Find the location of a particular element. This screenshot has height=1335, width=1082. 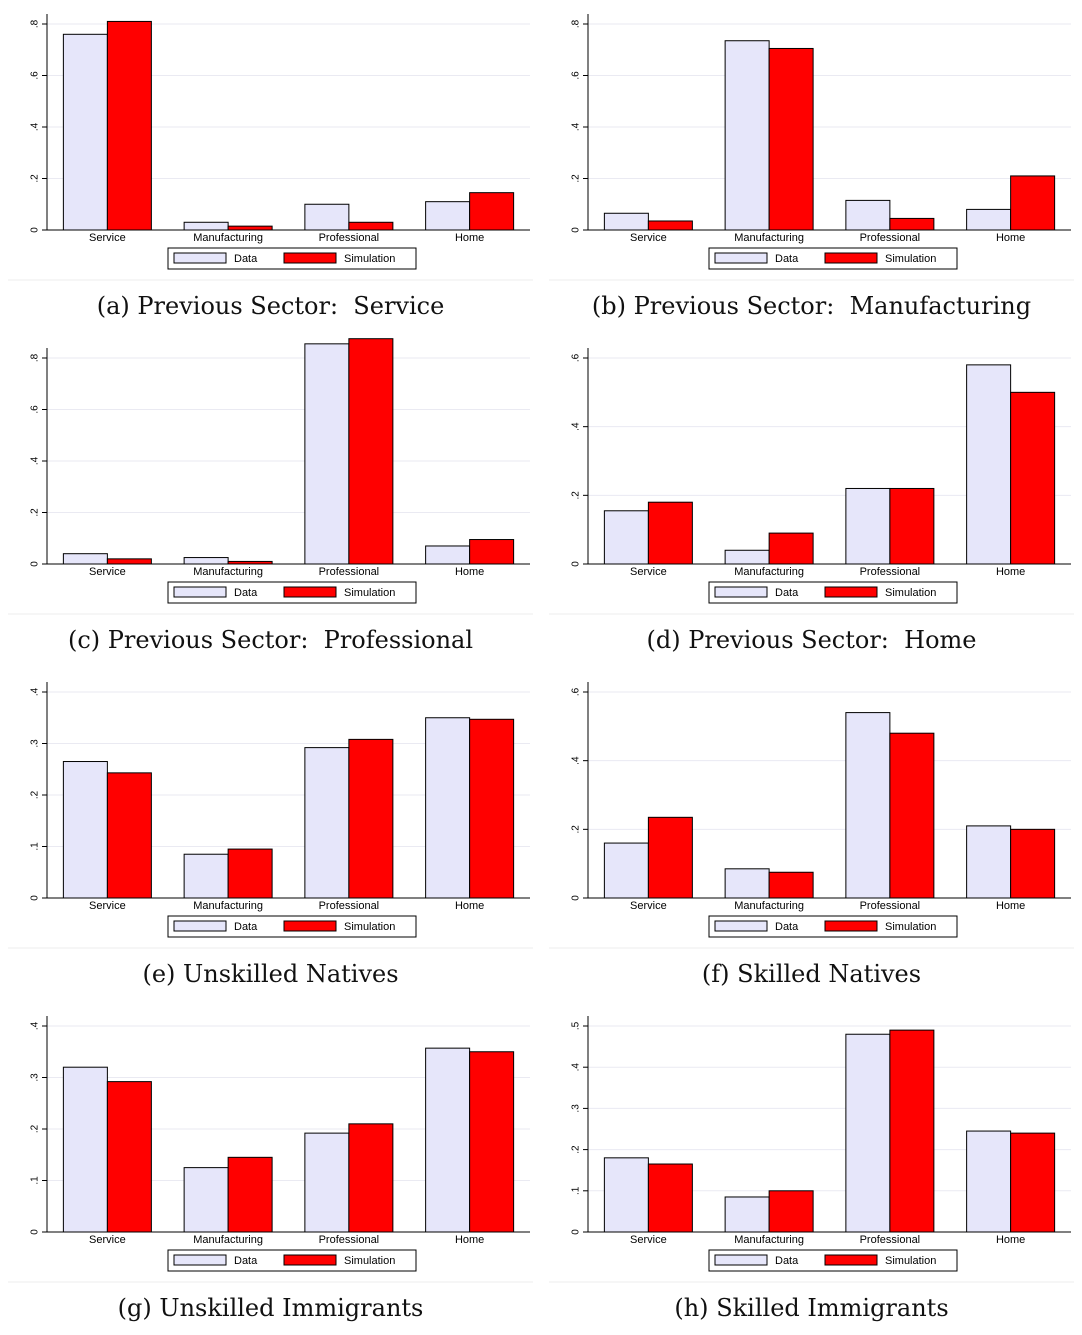

caption-text: Previous Sector: Home is located at coordinates (832, 640).